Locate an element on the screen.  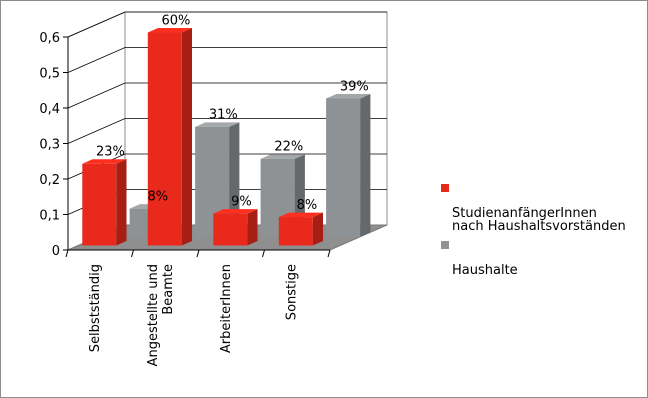
y-tick-label: 0,2 is located at coordinates (49, 180).